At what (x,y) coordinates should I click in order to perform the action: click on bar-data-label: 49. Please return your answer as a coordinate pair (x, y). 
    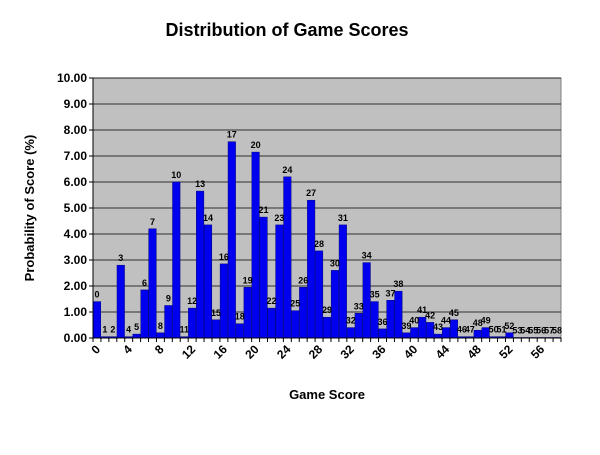
    Looking at the image, I should click on (486, 321).